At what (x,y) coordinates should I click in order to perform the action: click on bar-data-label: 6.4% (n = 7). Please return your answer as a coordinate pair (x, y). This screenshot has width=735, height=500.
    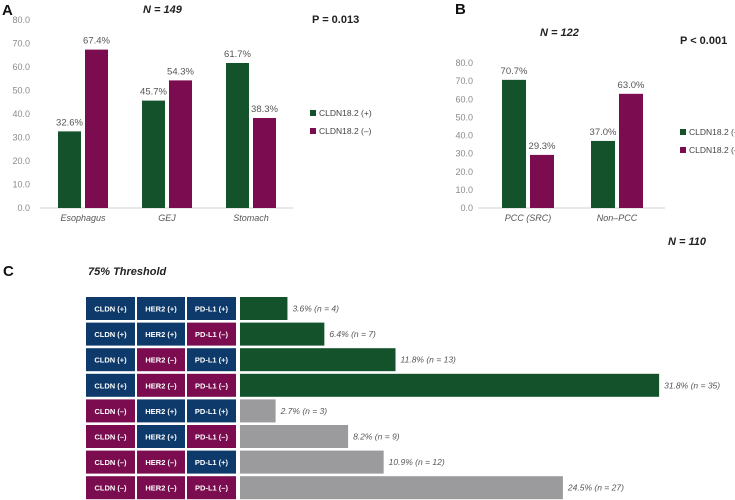
    Looking at the image, I should click on (352, 334).